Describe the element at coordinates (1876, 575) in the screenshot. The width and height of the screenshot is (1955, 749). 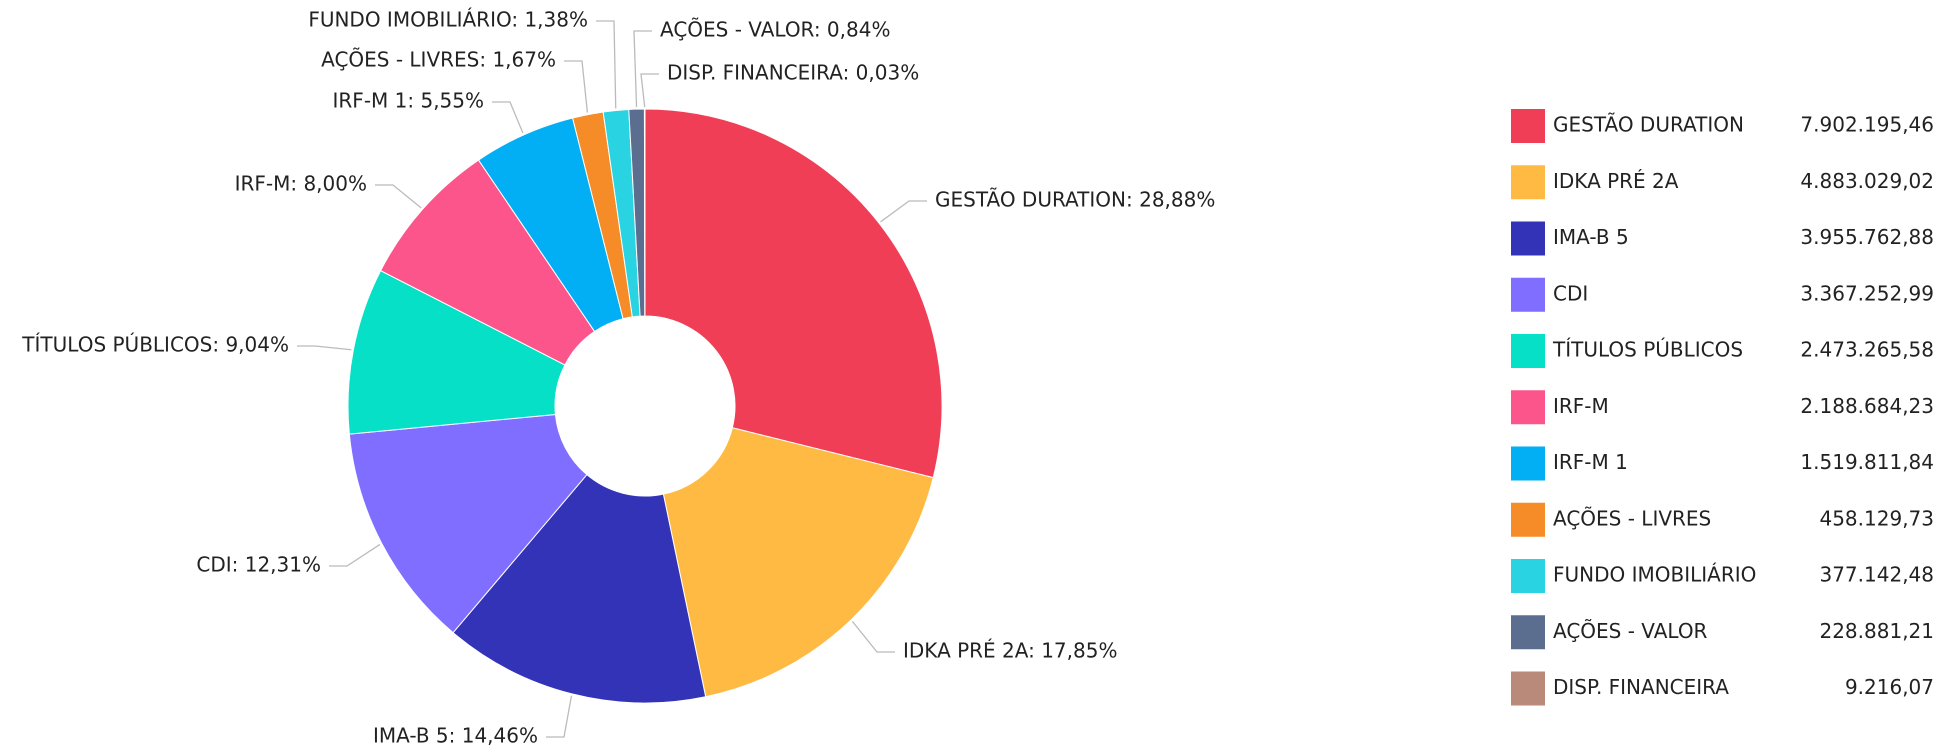
I see `legend-value: 377.142,48` at that location.